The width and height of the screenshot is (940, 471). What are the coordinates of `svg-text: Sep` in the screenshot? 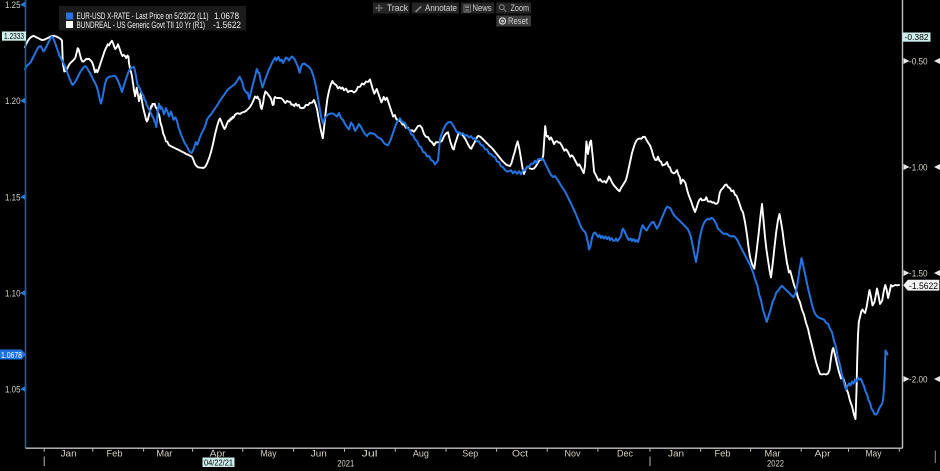 It's located at (470, 454).